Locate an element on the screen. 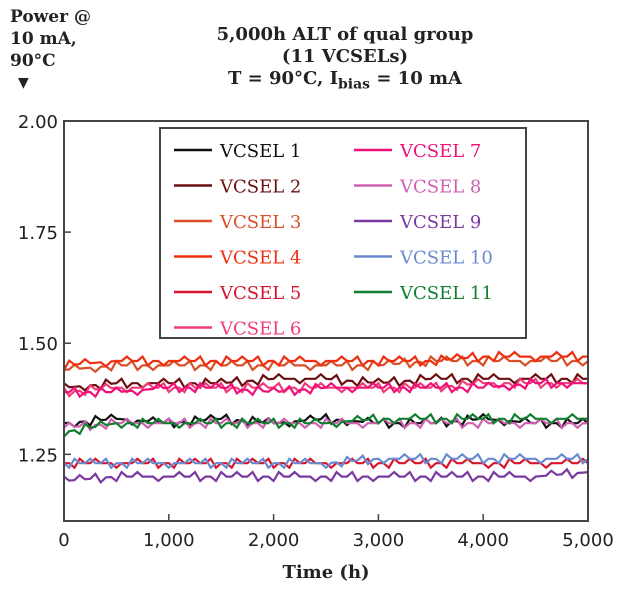 Image resolution: width=635 pixels, height=590 pixels. subtitle-suffix: = 10 mA is located at coordinates (416, 78).